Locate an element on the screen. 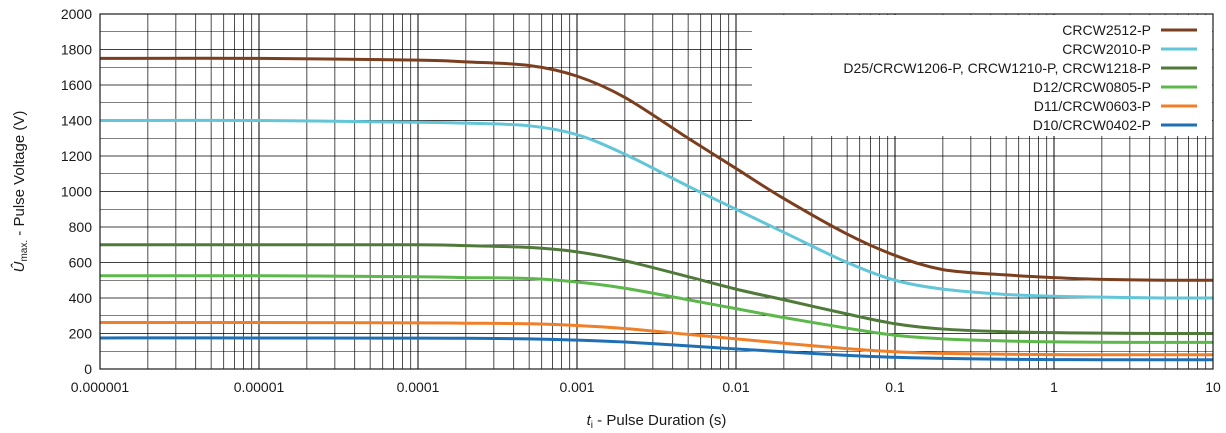 This screenshot has height=433, width=1226. legend-label-2: D25/CRCW1206-P, CRCW1210-P, CRCW1218-P is located at coordinates (997, 68).